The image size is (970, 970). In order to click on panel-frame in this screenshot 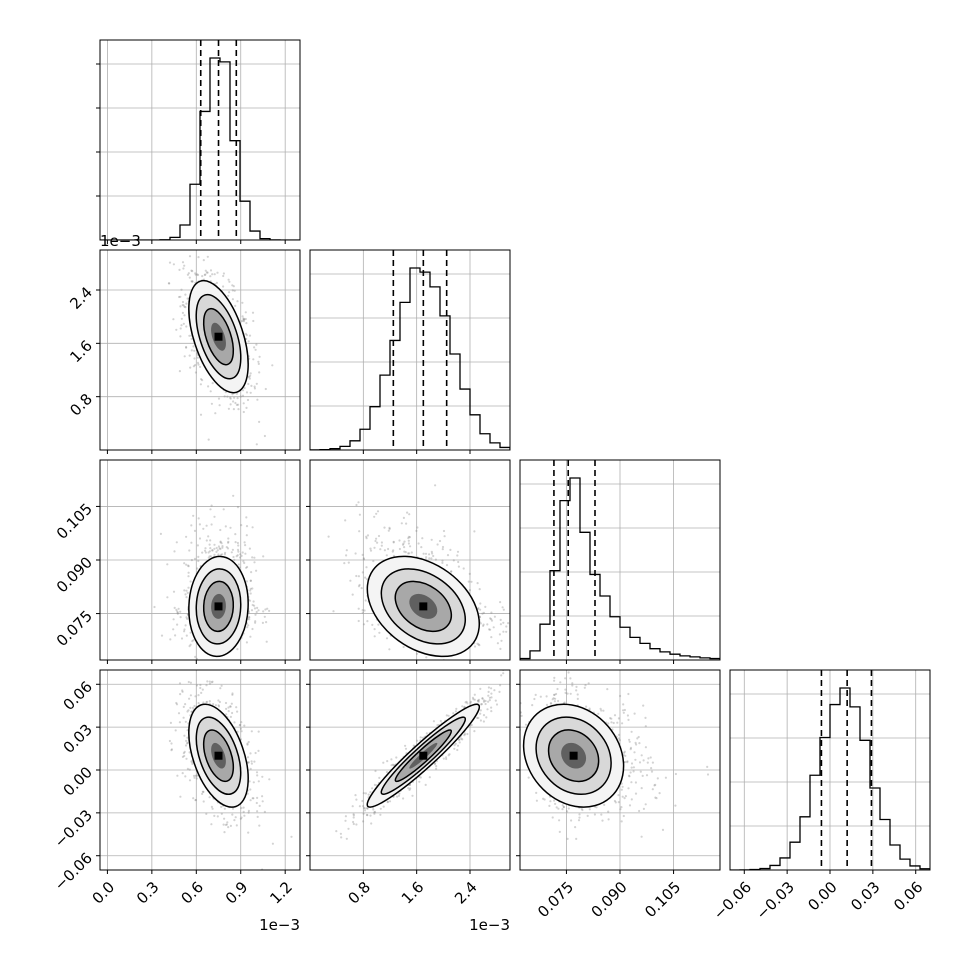, I will do `click(410, 350)`.